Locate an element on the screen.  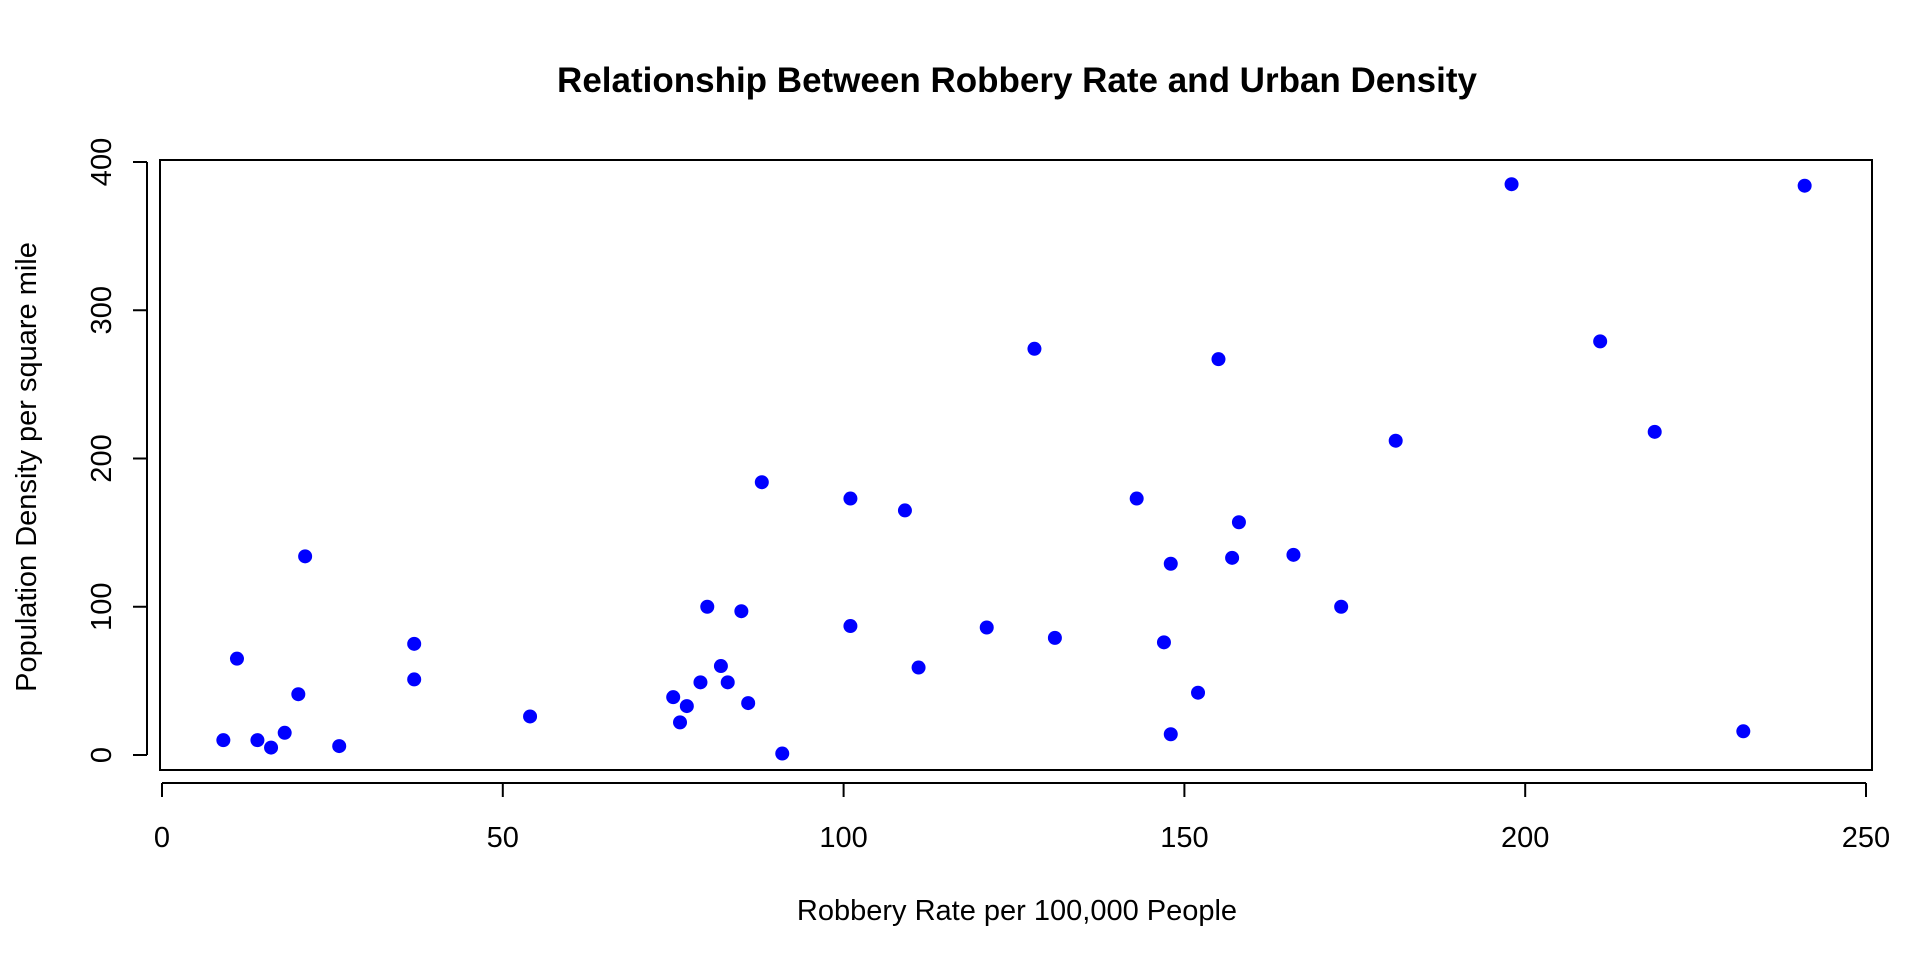
x-tick-label: 250 is located at coordinates (1866, 838).